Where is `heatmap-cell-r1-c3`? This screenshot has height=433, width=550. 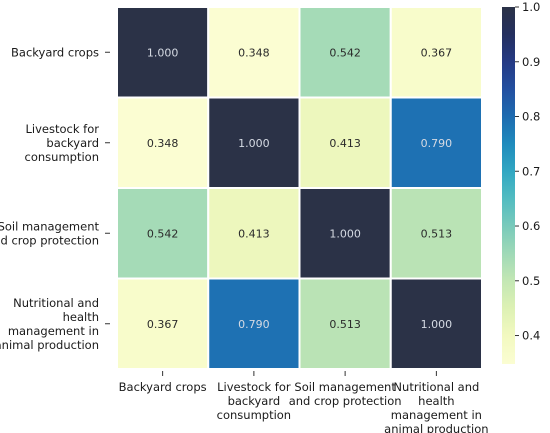 heatmap-cell-r1-c3 is located at coordinates (436, 142).